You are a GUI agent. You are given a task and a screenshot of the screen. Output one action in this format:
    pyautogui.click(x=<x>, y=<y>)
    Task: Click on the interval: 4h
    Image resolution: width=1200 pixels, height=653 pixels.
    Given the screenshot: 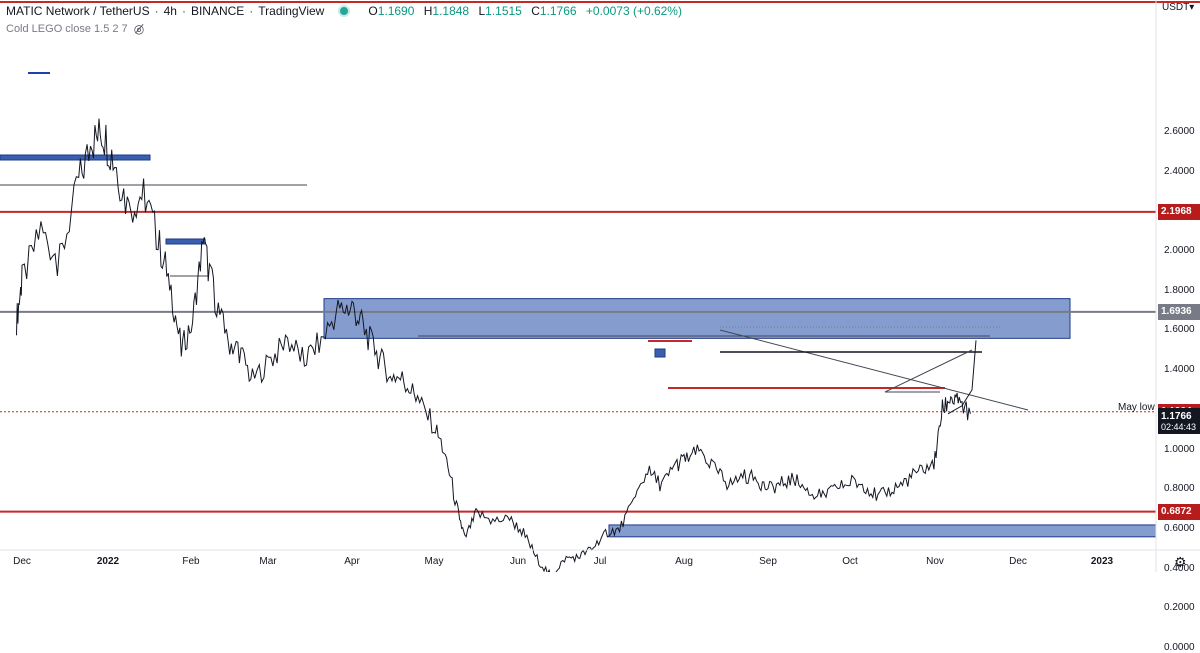 What is the action you would take?
    pyautogui.click(x=170, y=11)
    